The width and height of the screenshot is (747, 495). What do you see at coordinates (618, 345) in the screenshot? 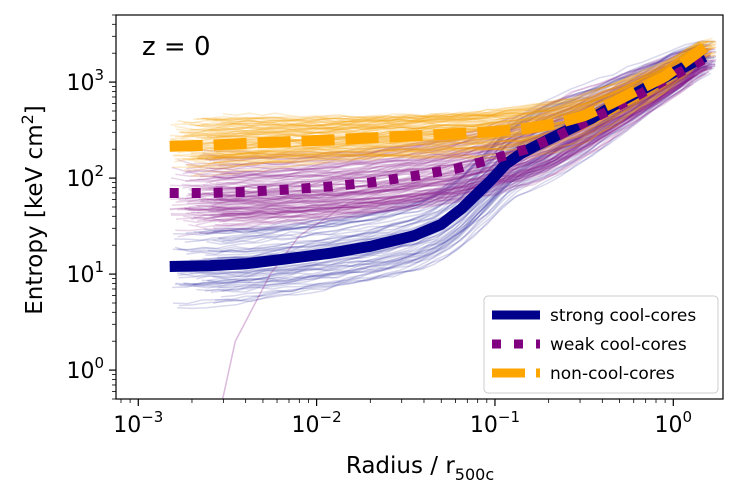
I see `legend-label-weak-cool-cores: weak cool-cores` at bounding box center [618, 345].